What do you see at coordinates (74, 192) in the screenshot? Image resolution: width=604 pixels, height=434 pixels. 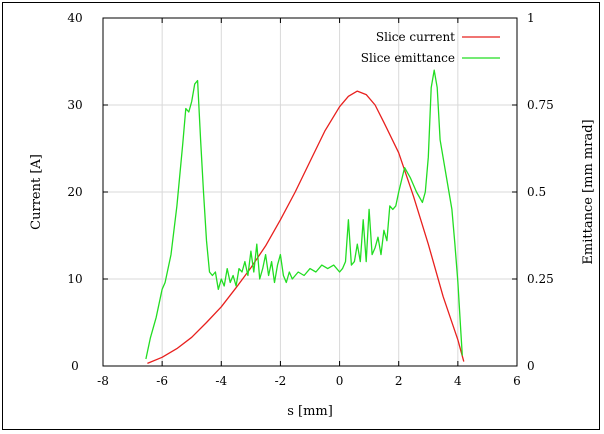 I see `y-left-tick-label: 20` at bounding box center [74, 192].